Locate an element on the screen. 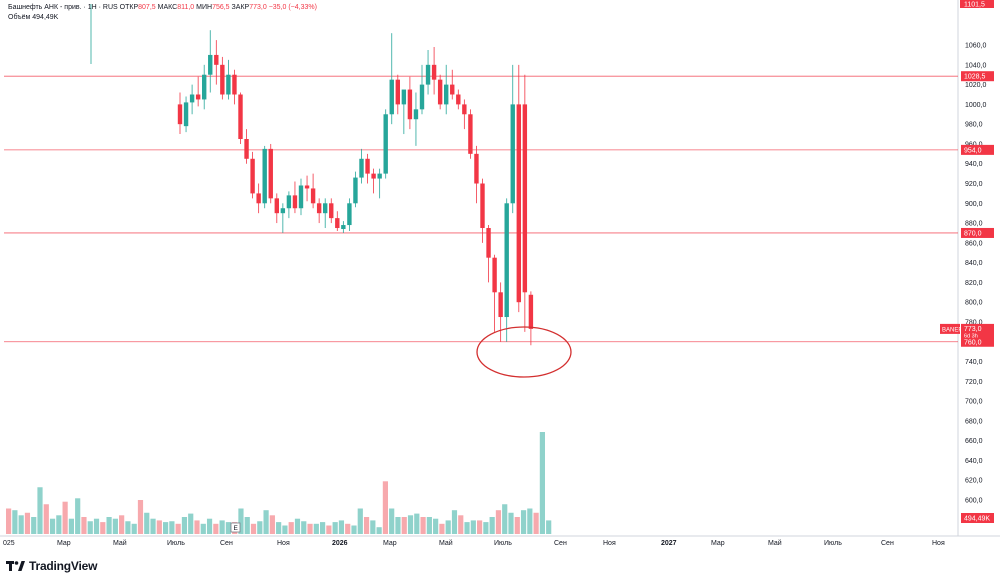  level-price-label: 760,0 is located at coordinates (973, 342).